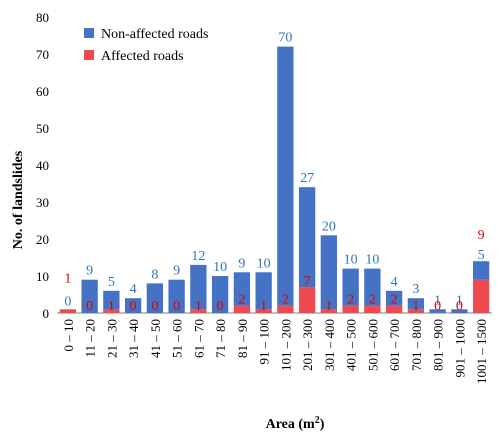  I want to click on data-label-non-affected: 8, so click(154, 274).